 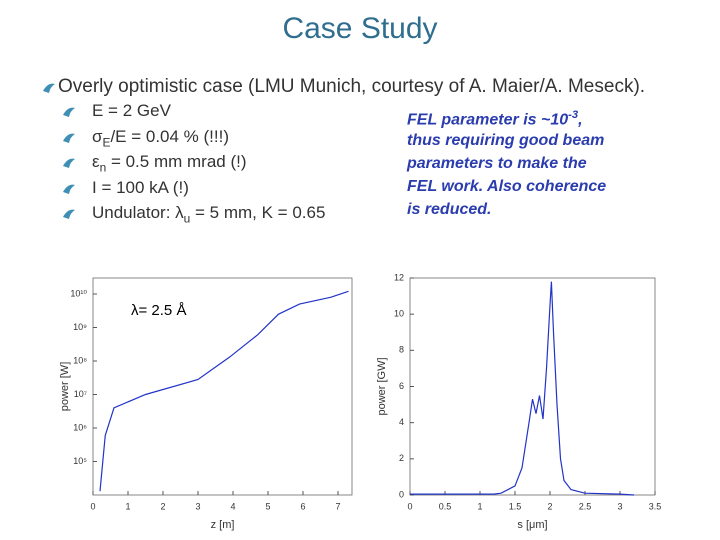 What do you see at coordinates (401, 458) in the screenshot?
I see `y-tick-label: 2` at bounding box center [401, 458].